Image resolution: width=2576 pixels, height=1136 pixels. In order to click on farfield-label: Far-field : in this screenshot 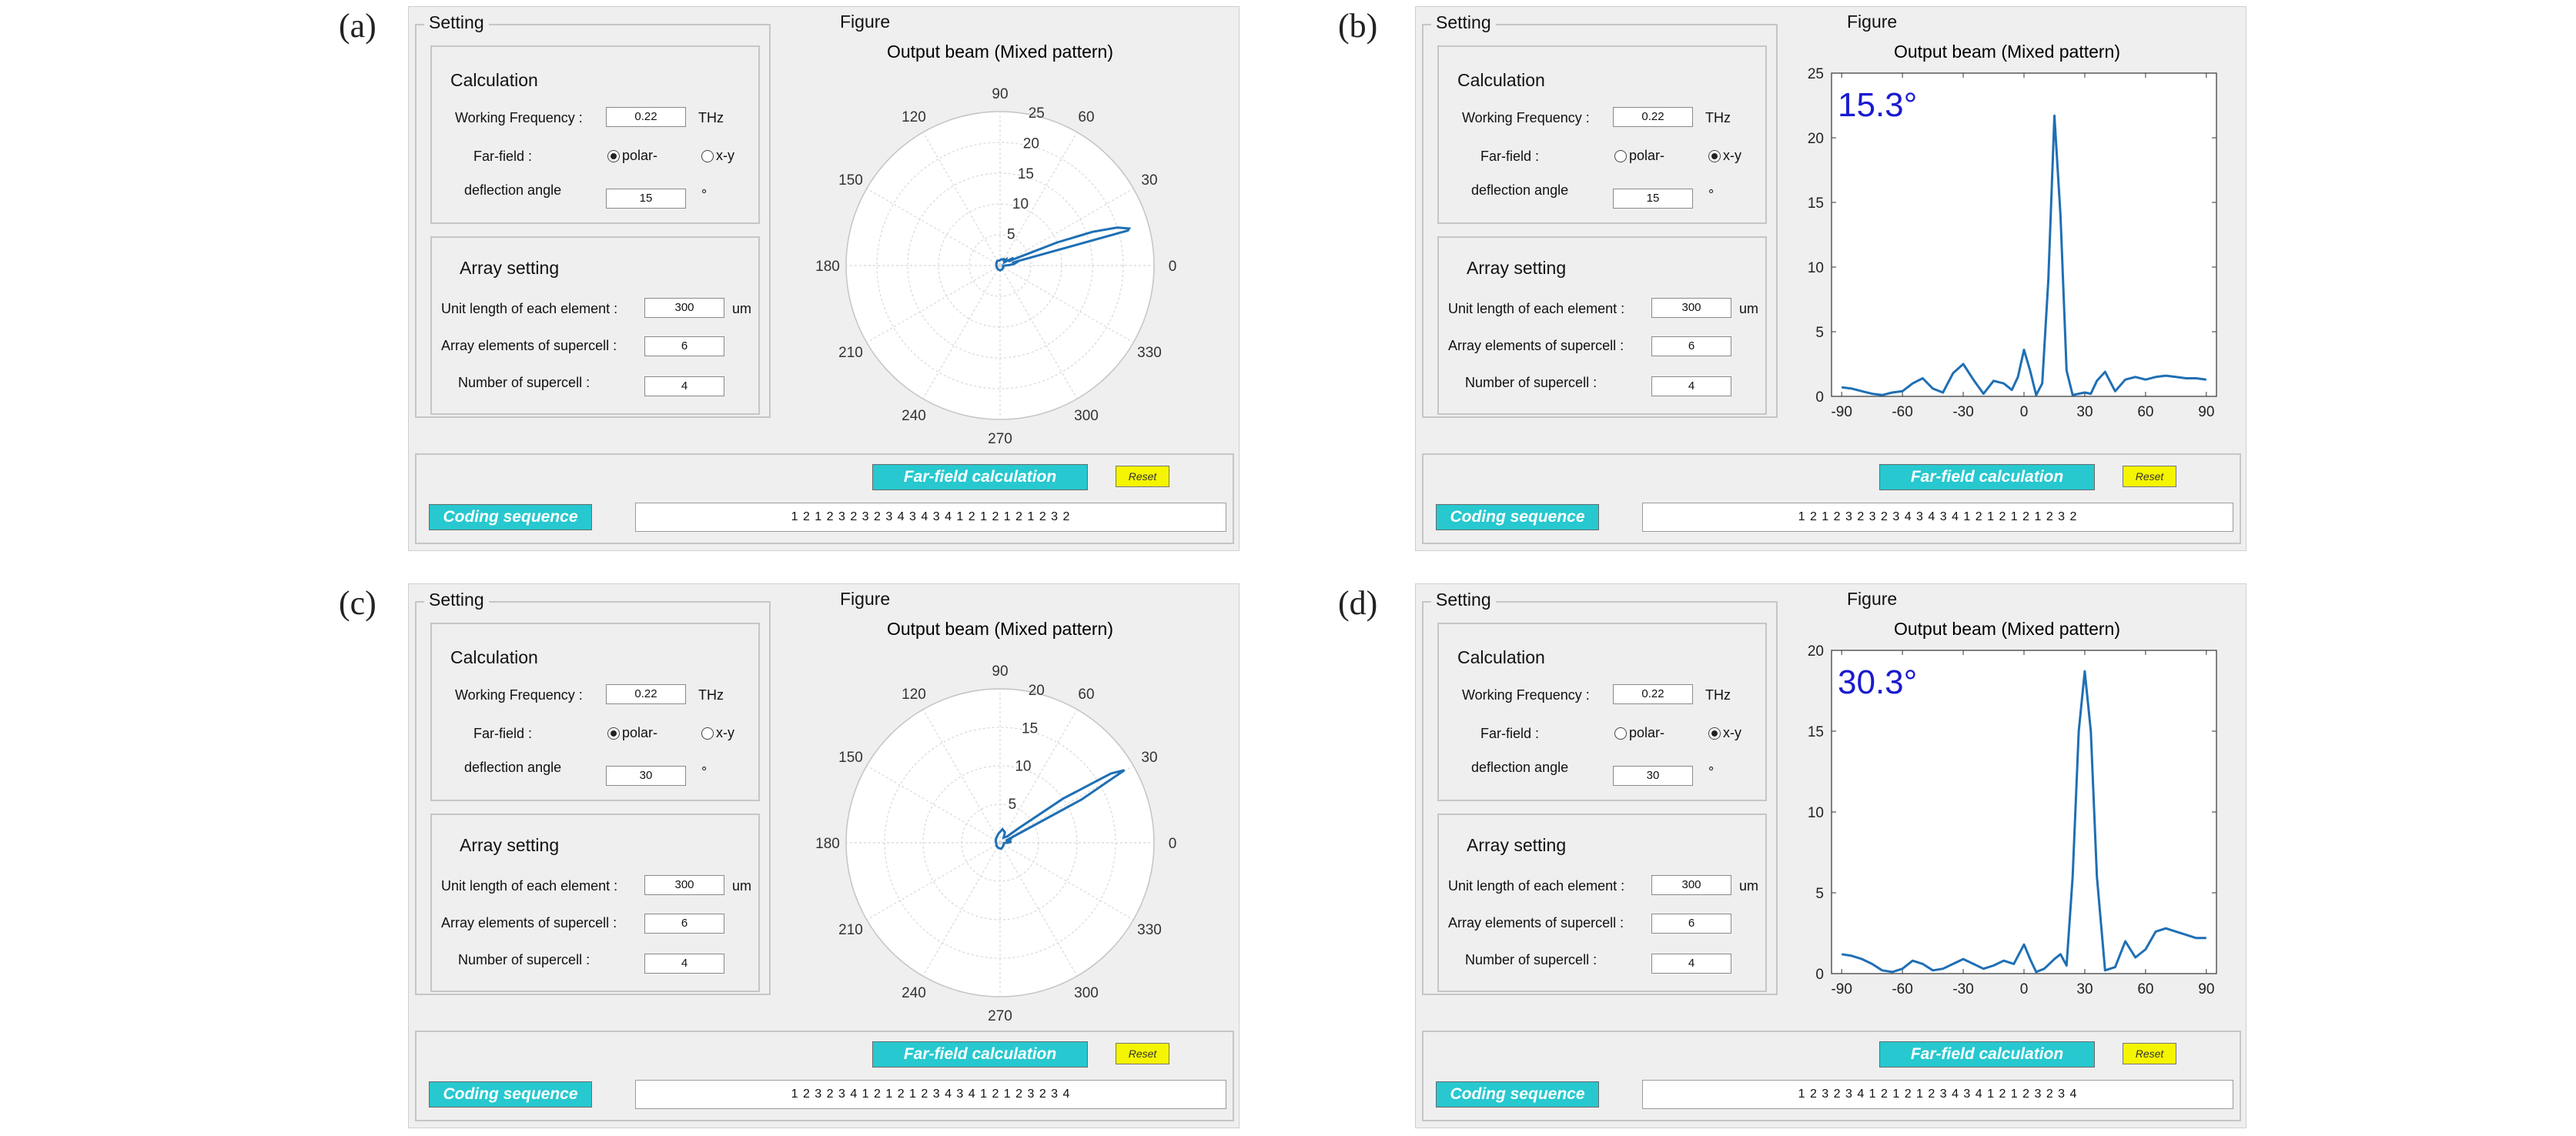, I will do `click(503, 733)`.